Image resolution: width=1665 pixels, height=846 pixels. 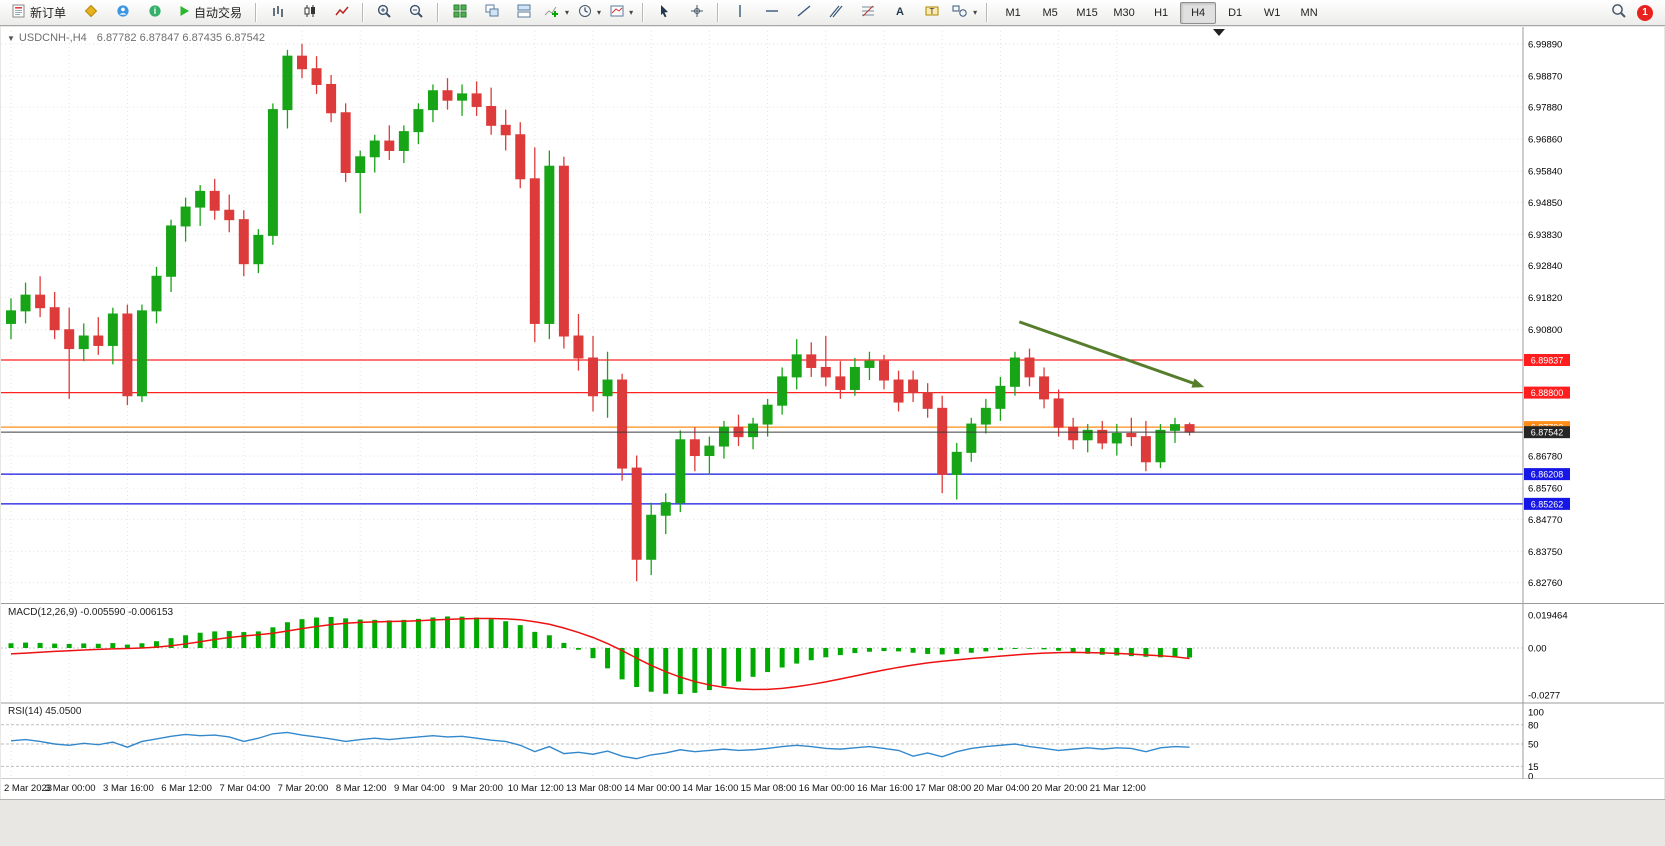 I want to click on vertical-line-icon, so click(x=740, y=12).